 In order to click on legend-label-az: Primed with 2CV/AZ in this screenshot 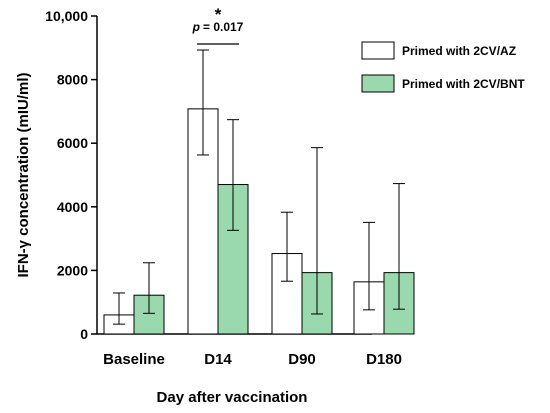, I will do `click(459, 51)`.